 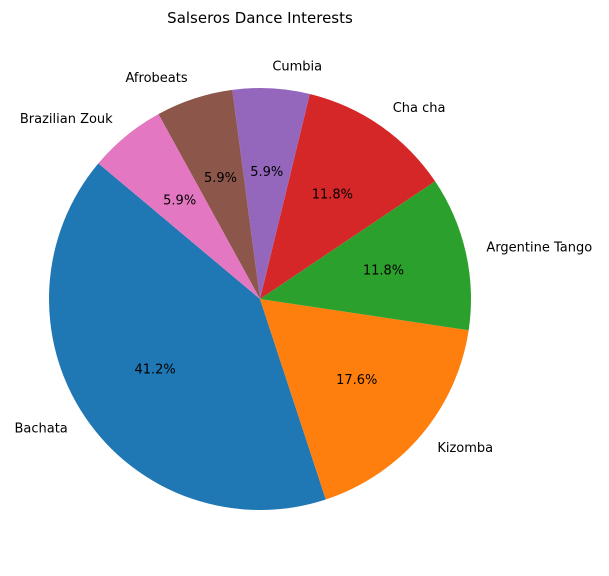 What do you see at coordinates (465, 448) in the screenshot?
I see `slice-label: Kizomba` at bounding box center [465, 448].